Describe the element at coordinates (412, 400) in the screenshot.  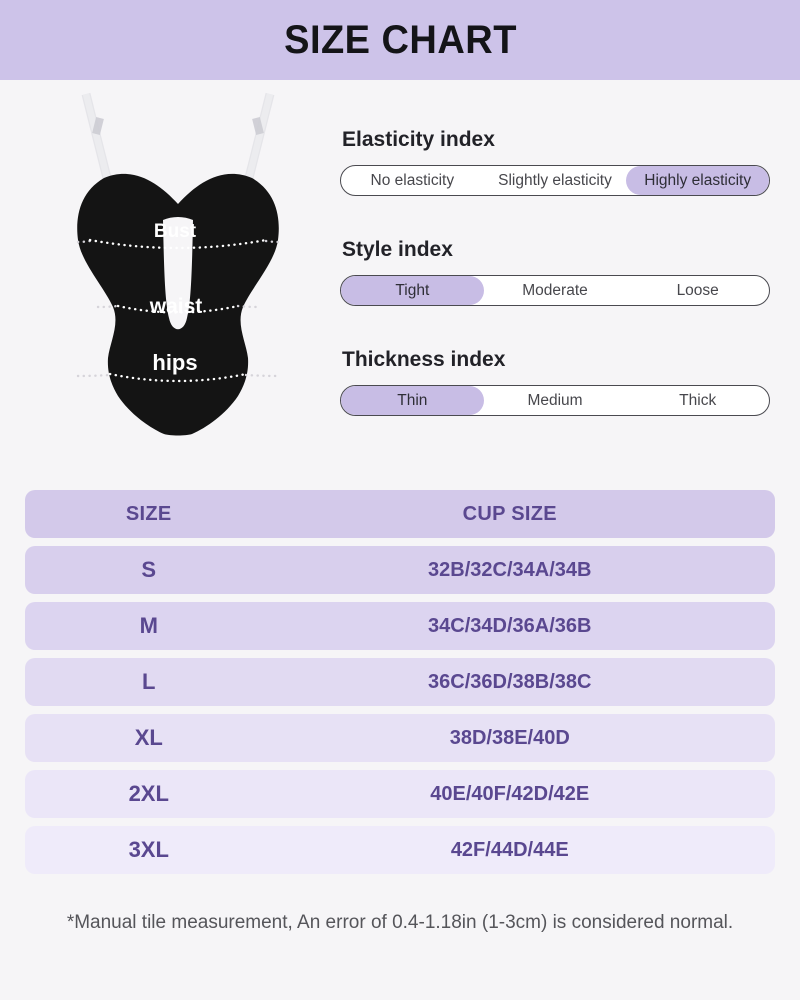
I see `thickness-option-thin: Thin` at that location.